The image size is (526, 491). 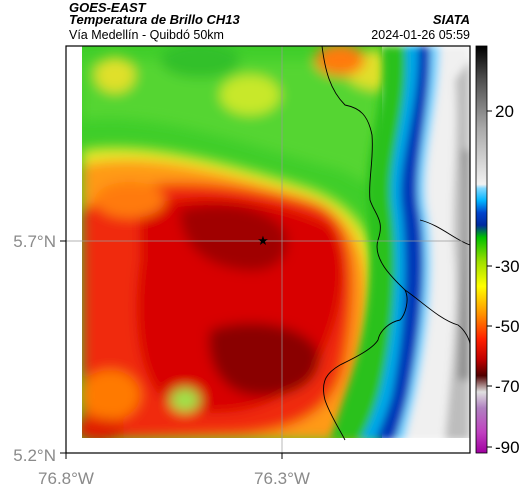 I want to click on timestamp: 2024-01-26 05:59, so click(x=420, y=35).